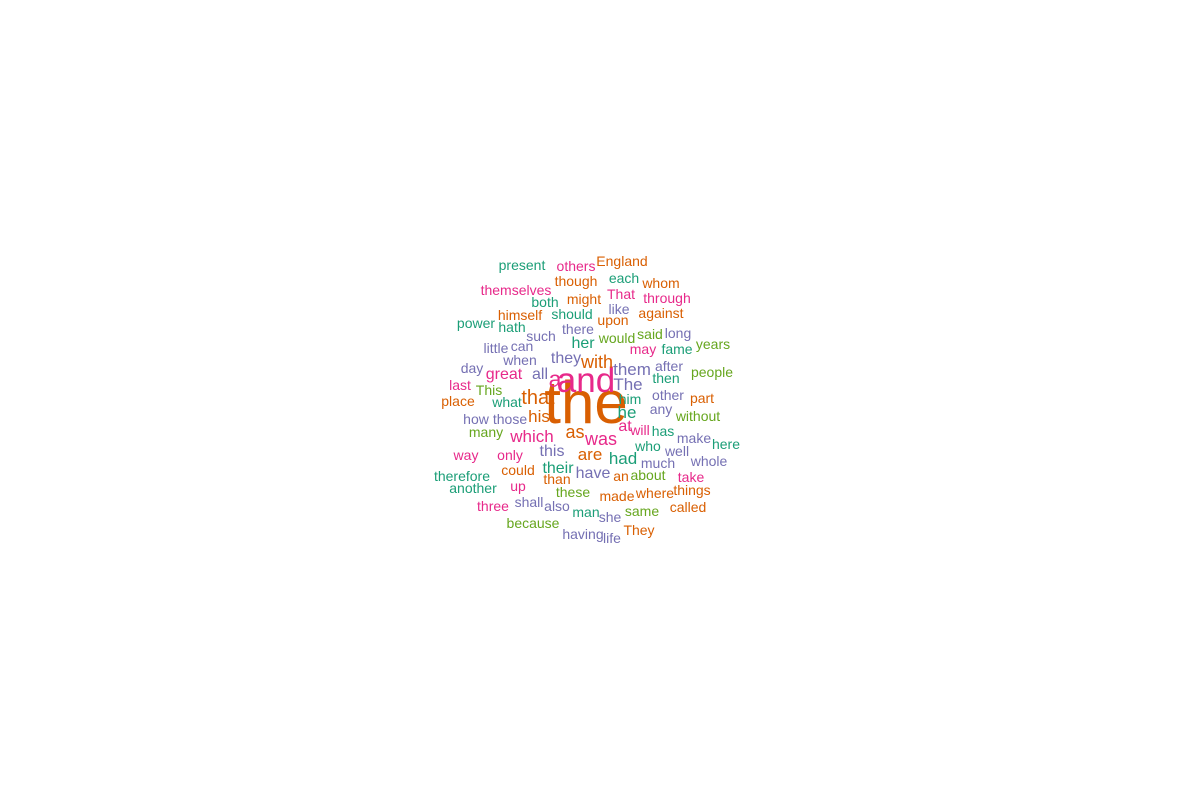 This screenshot has width=1177, height=812. Describe the element at coordinates (712, 372) in the screenshot. I see `word-people: people` at that location.